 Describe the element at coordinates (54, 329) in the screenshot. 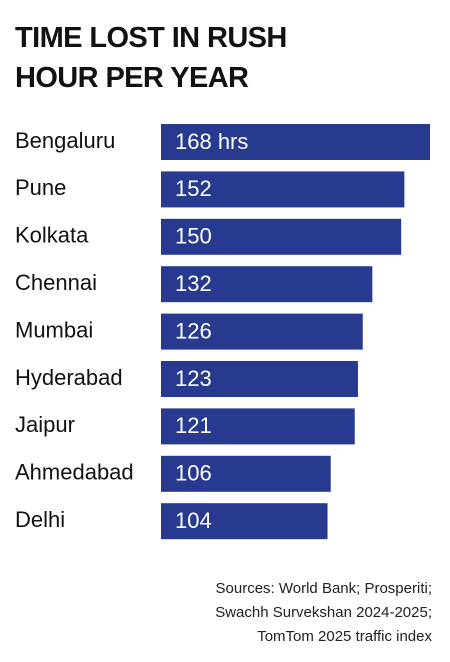

I see `category-label: Mumbai` at that location.